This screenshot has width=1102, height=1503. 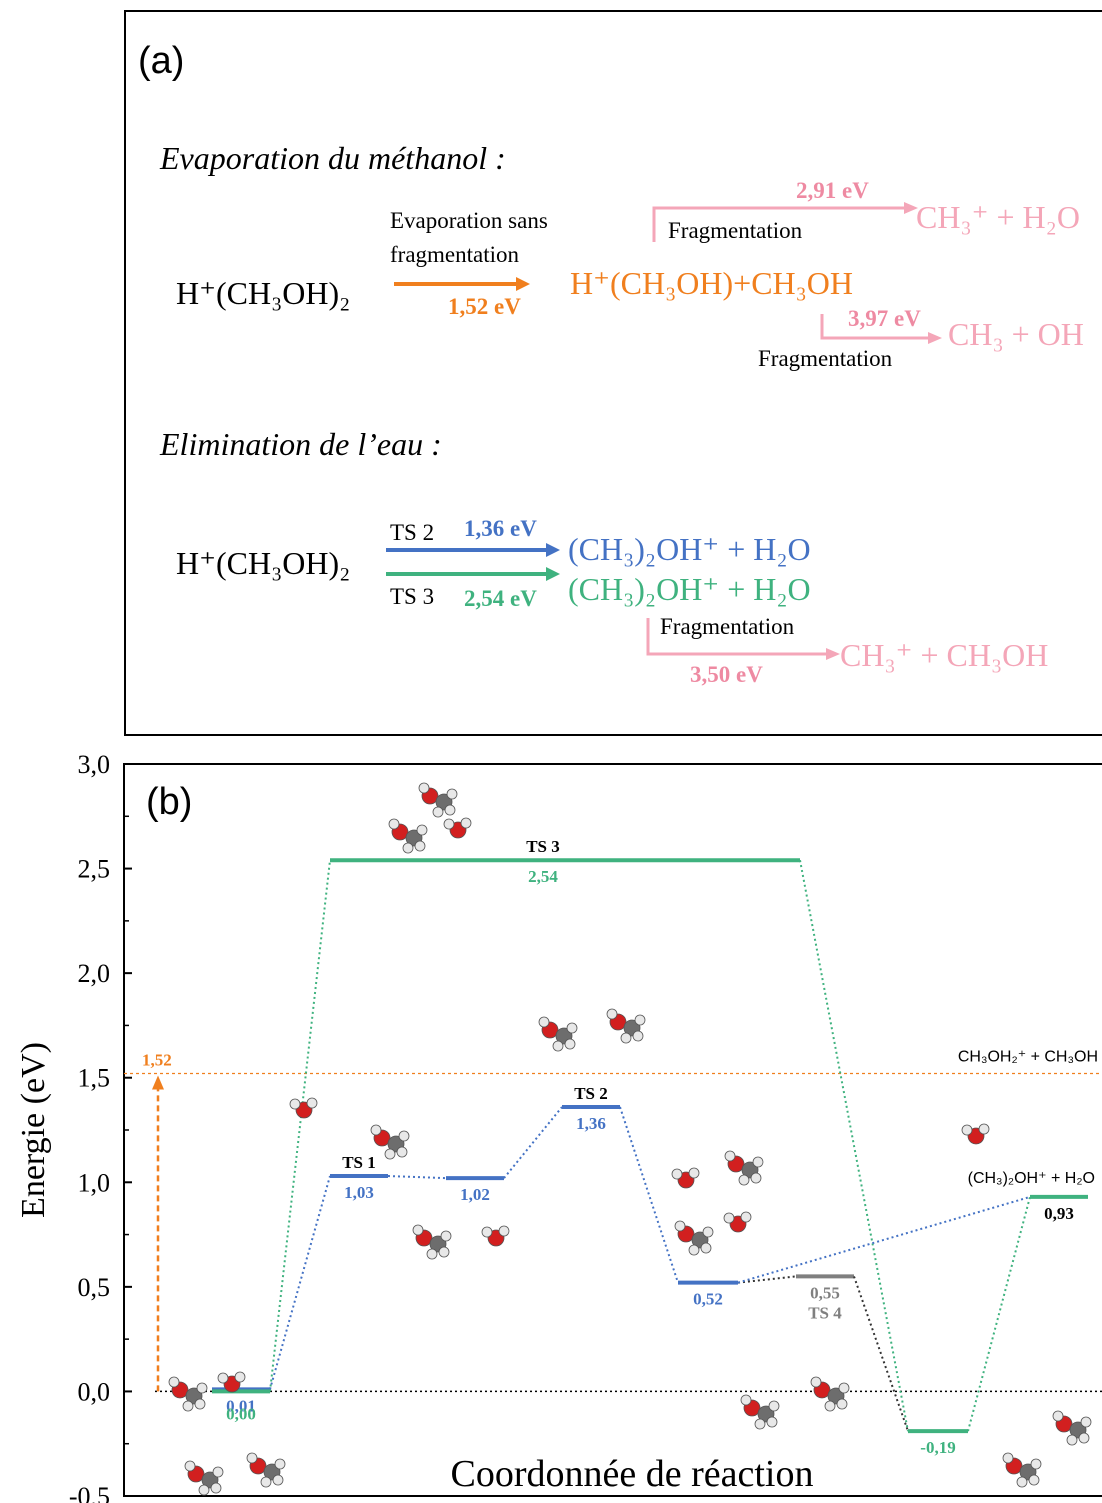 I want to click on y-tick-label: 1,5, so click(x=94, y=1078).